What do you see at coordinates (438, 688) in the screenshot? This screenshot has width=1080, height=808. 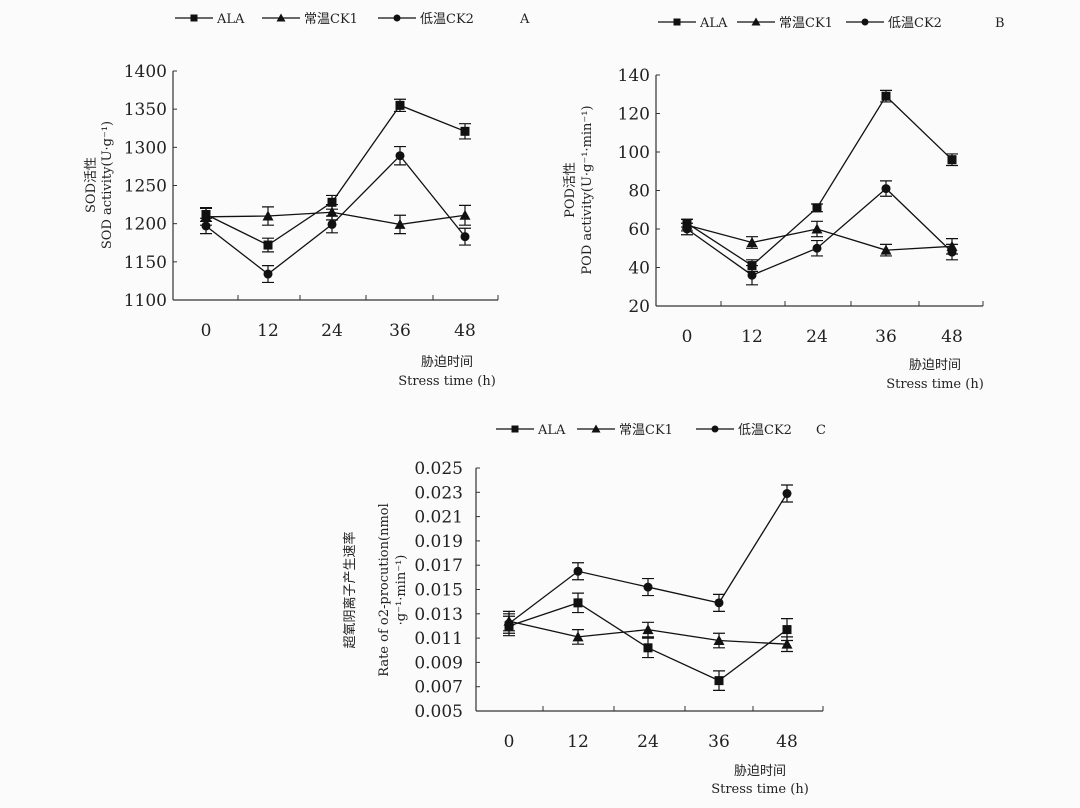 I see `y-tick-label: 0.007` at bounding box center [438, 688].